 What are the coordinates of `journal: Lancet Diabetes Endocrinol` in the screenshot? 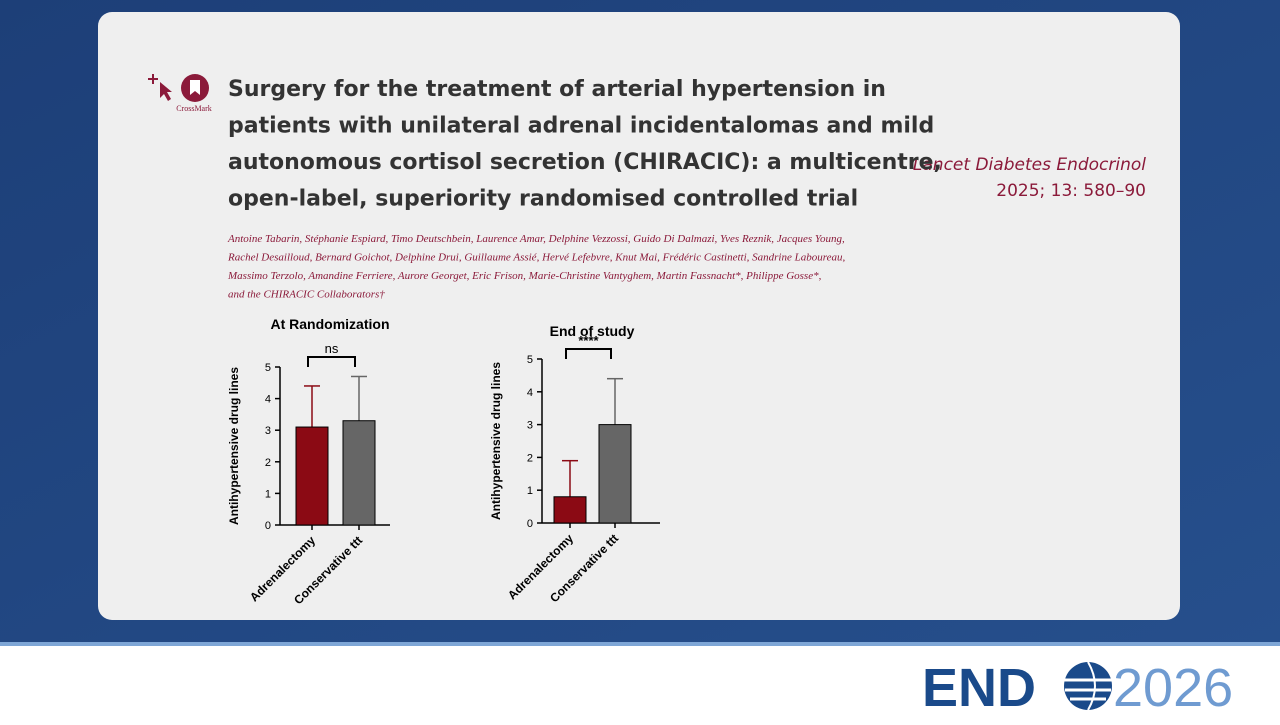 It's located at (1029, 165).